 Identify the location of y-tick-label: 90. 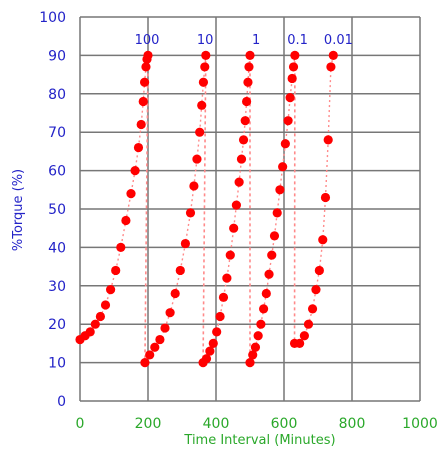
(57, 56).